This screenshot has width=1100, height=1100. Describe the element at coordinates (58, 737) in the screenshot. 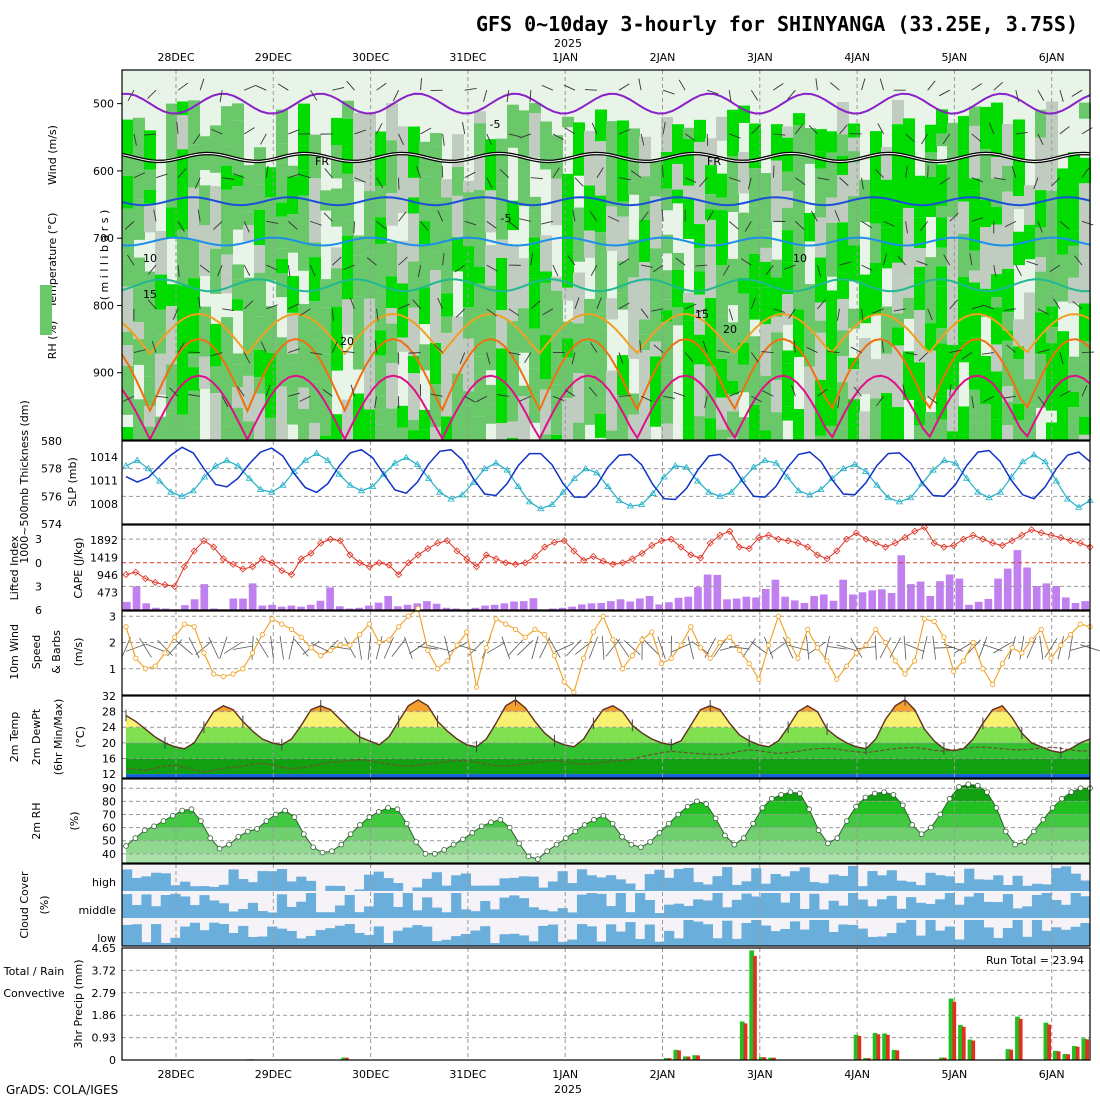

I see `temperature-label: (6hr Min/Max)` at that location.